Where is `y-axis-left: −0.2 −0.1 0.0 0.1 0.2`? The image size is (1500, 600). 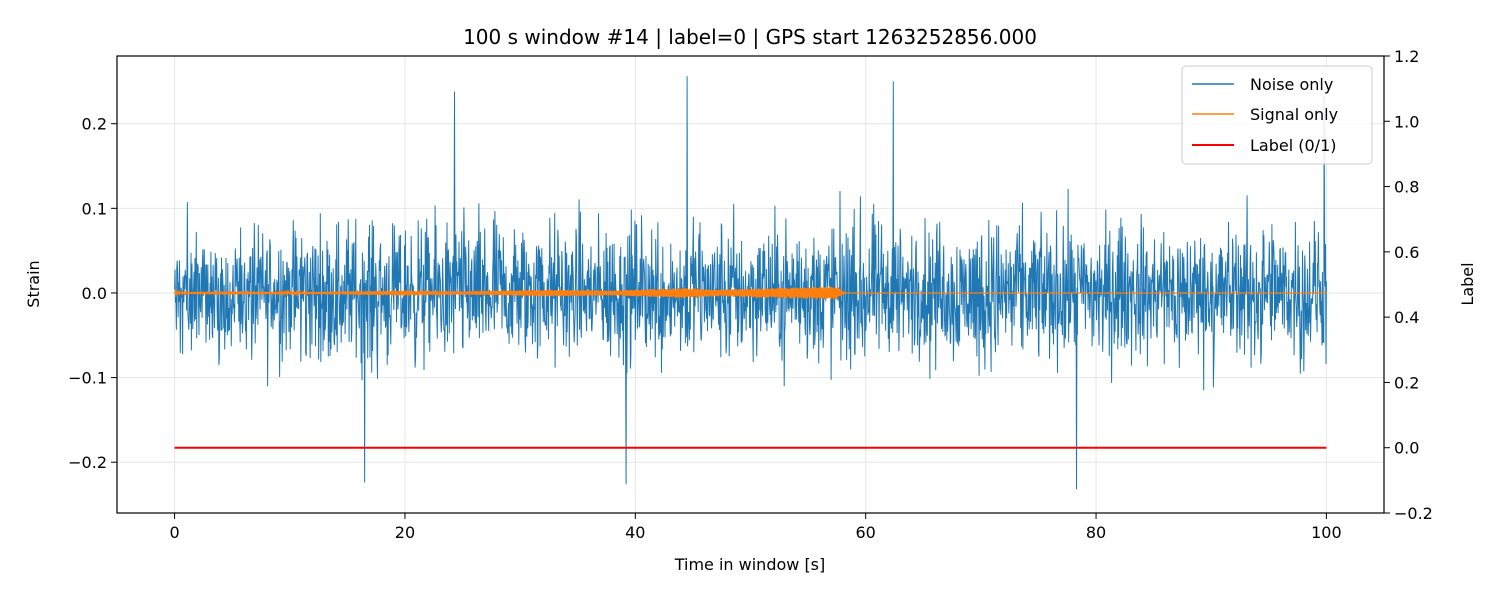 y-axis-left: −0.2 −0.1 0.0 0.1 0.2 is located at coordinates (92, 293).